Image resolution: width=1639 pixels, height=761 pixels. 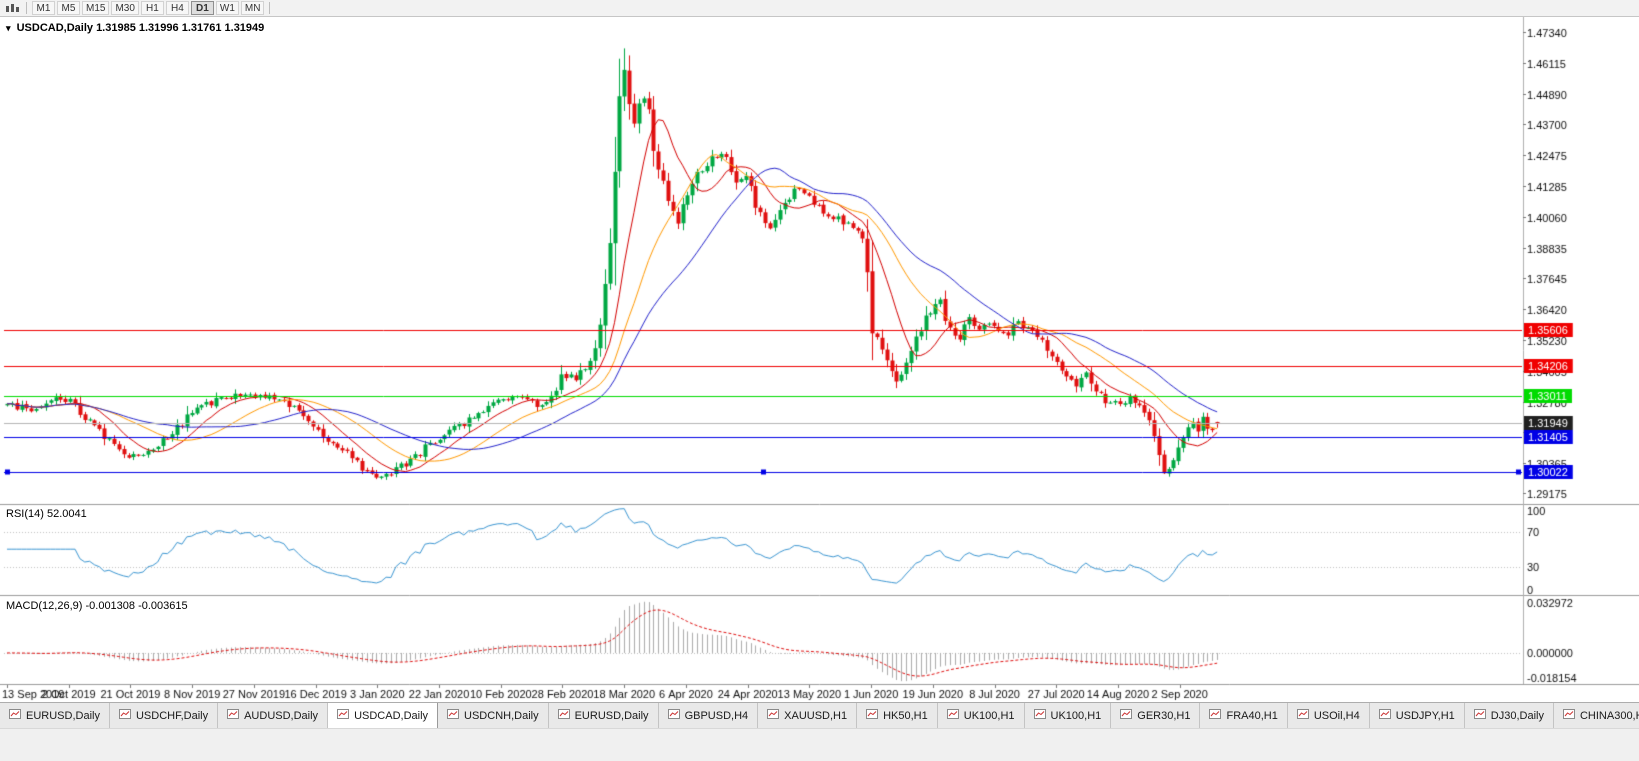 What do you see at coordinates (501, 715) in the screenshot?
I see `chart-tab-label: USDCNH,Daily` at bounding box center [501, 715].